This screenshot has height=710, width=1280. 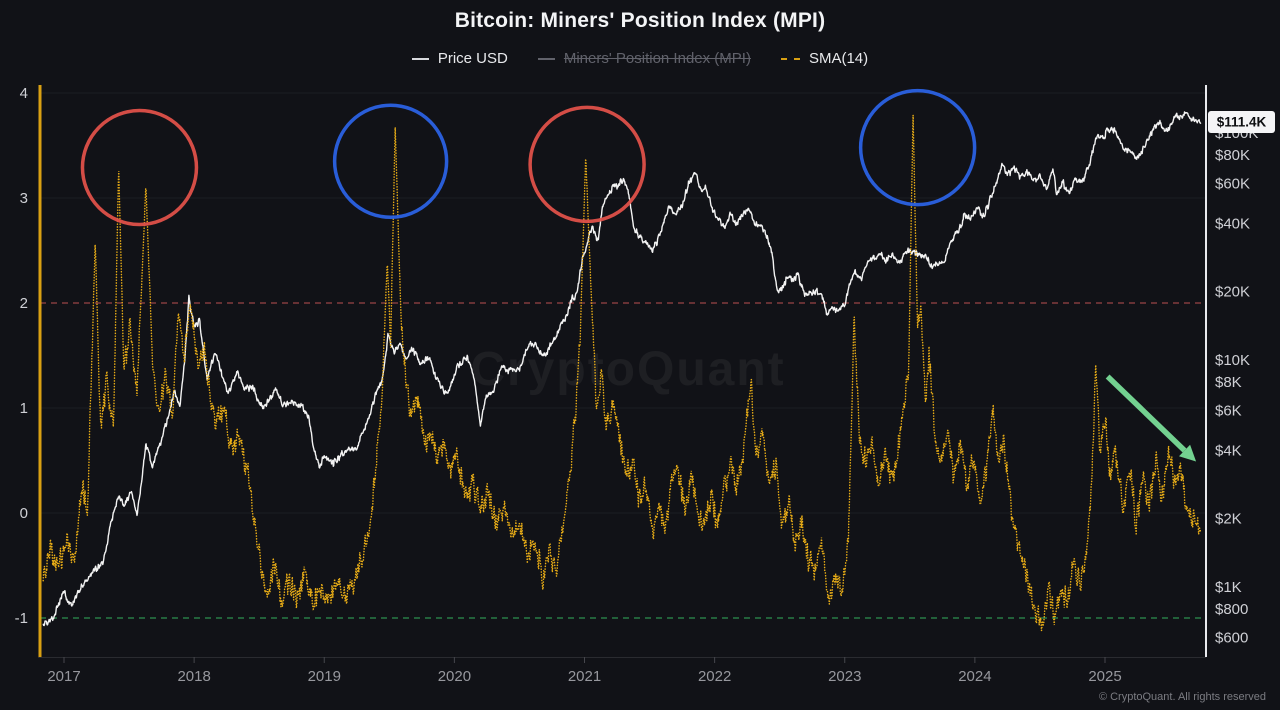 I want to click on legend-item-sma14: SMA(14), so click(x=824, y=58).